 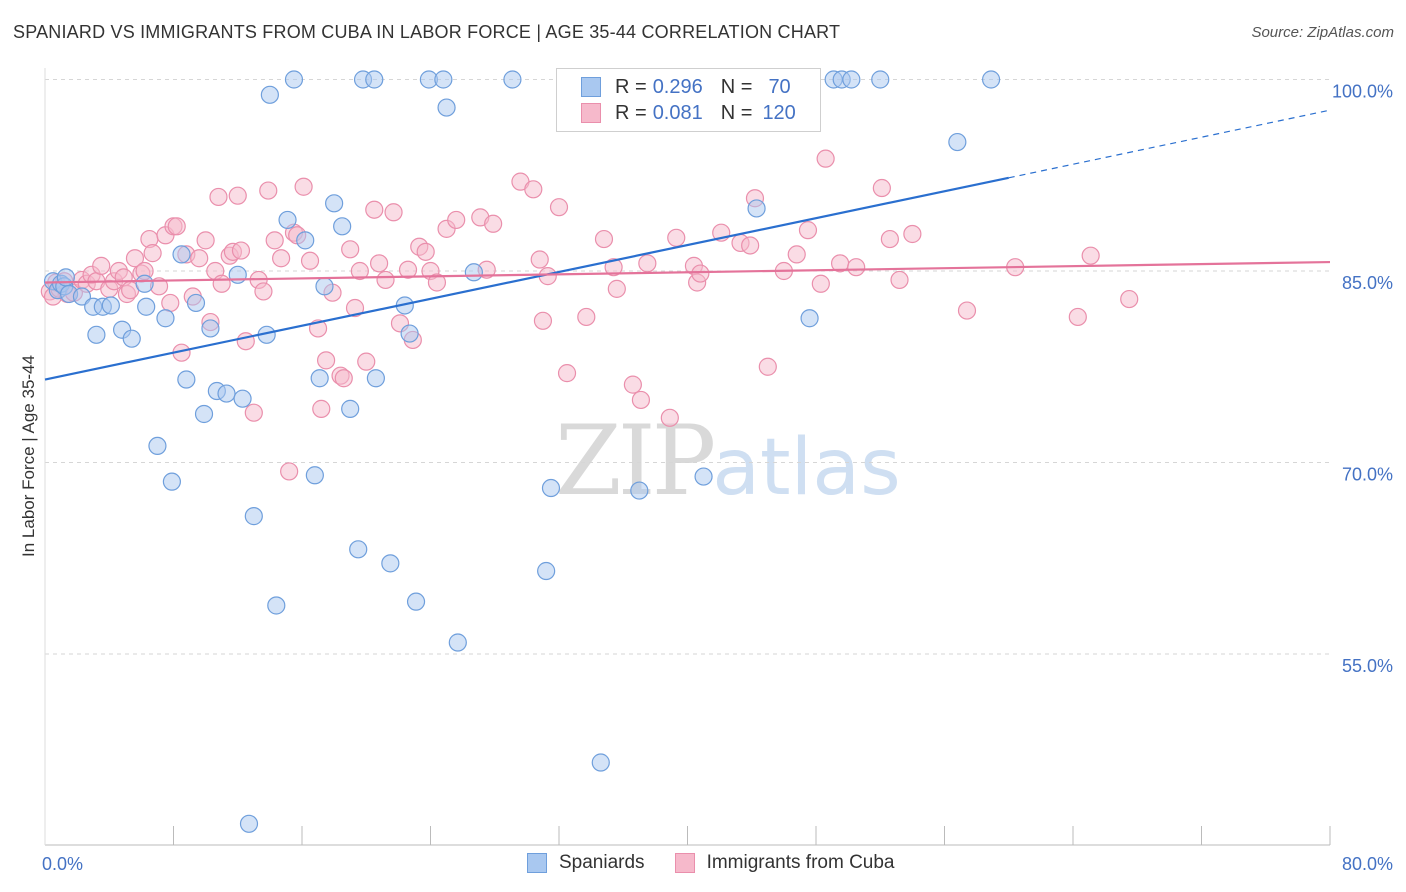 What do you see at coordinates (1362, 92) in the screenshot?
I see `y-tick-label: 100.0%` at bounding box center [1362, 92].